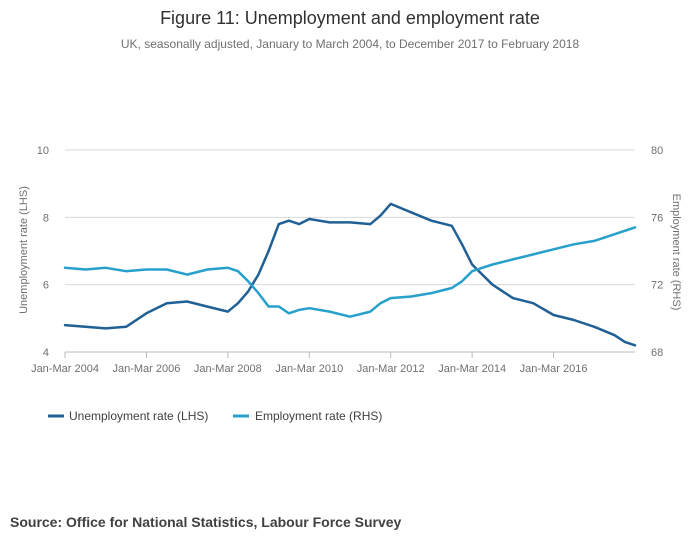 The width and height of the screenshot is (700, 549). Describe the element at coordinates (472, 369) in the screenshot. I see `x-tick-label: Jan-Mar 2014` at that location.